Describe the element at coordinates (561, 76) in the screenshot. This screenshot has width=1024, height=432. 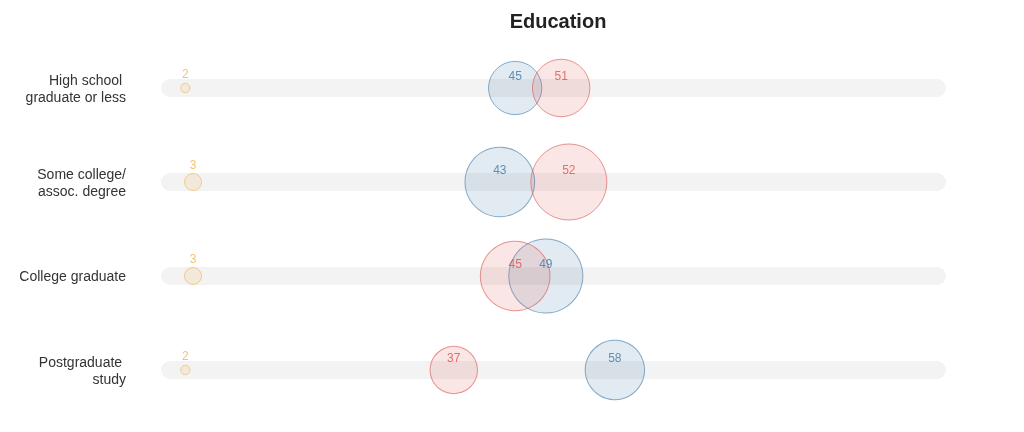
I see `data-label: 51` at that location.